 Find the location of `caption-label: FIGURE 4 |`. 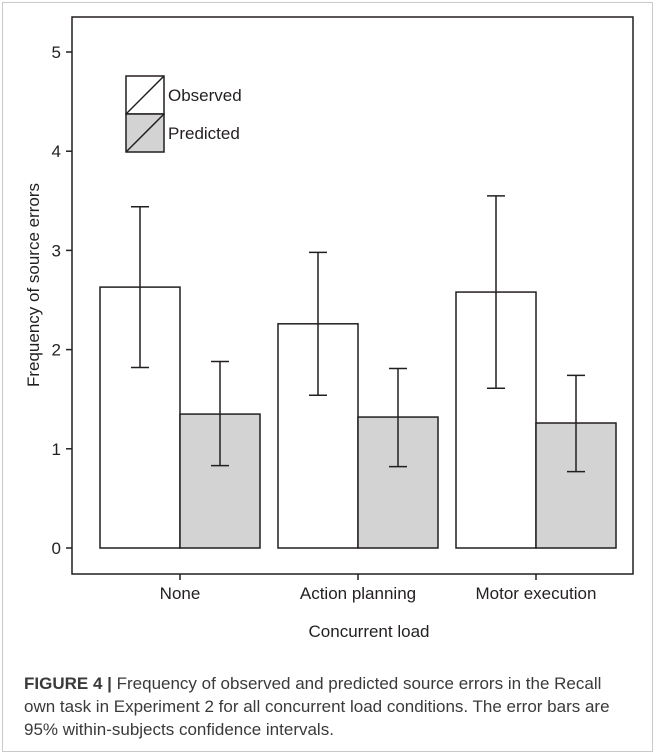

caption-label: FIGURE 4 | is located at coordinates (68, 683).